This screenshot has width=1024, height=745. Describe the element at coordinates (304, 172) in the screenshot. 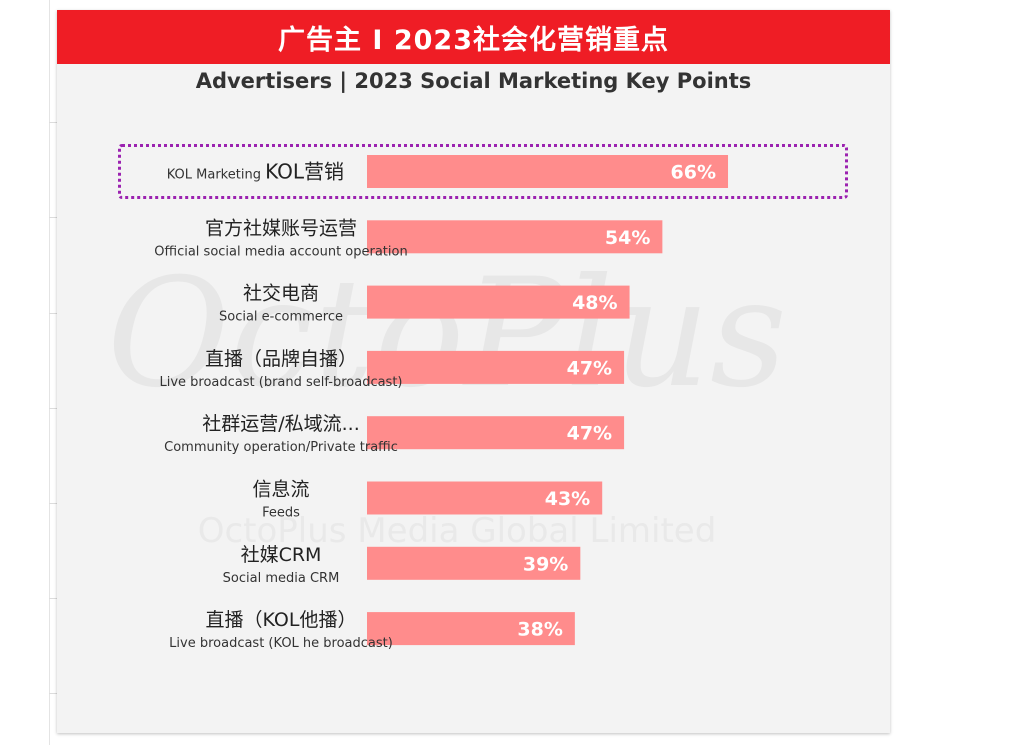

I see `category-cn-0: KOL营销` at that location.